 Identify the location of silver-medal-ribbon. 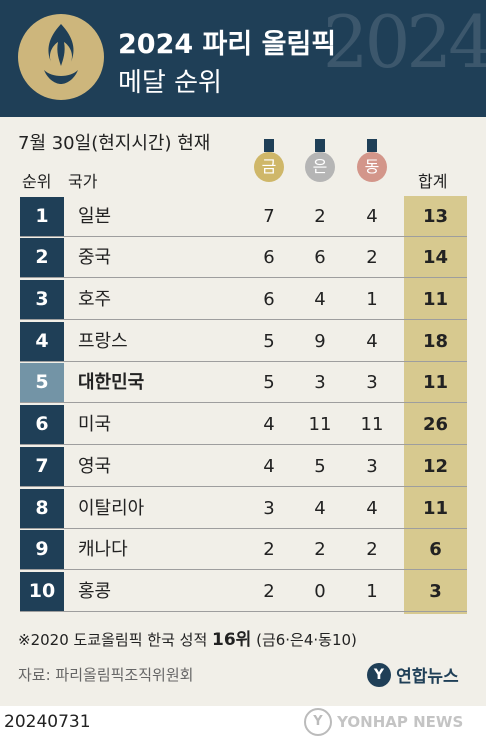
(320, 145).